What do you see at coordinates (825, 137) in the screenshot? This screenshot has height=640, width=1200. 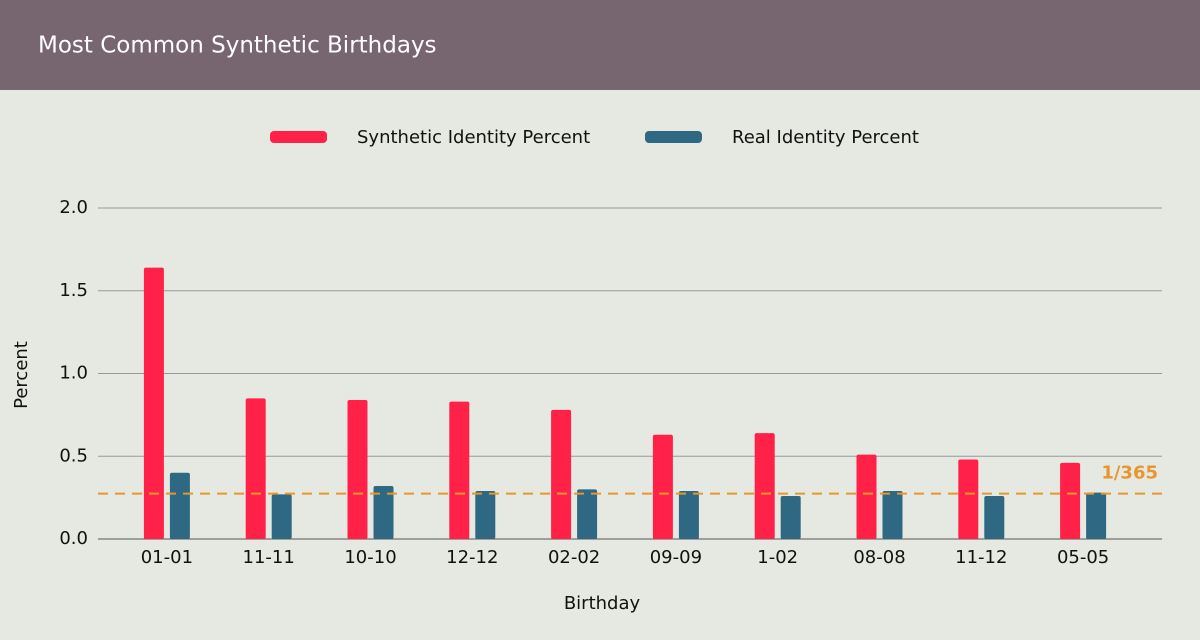 I see `legend-label: Real Identity Percent` at bounding box center [825, 137].